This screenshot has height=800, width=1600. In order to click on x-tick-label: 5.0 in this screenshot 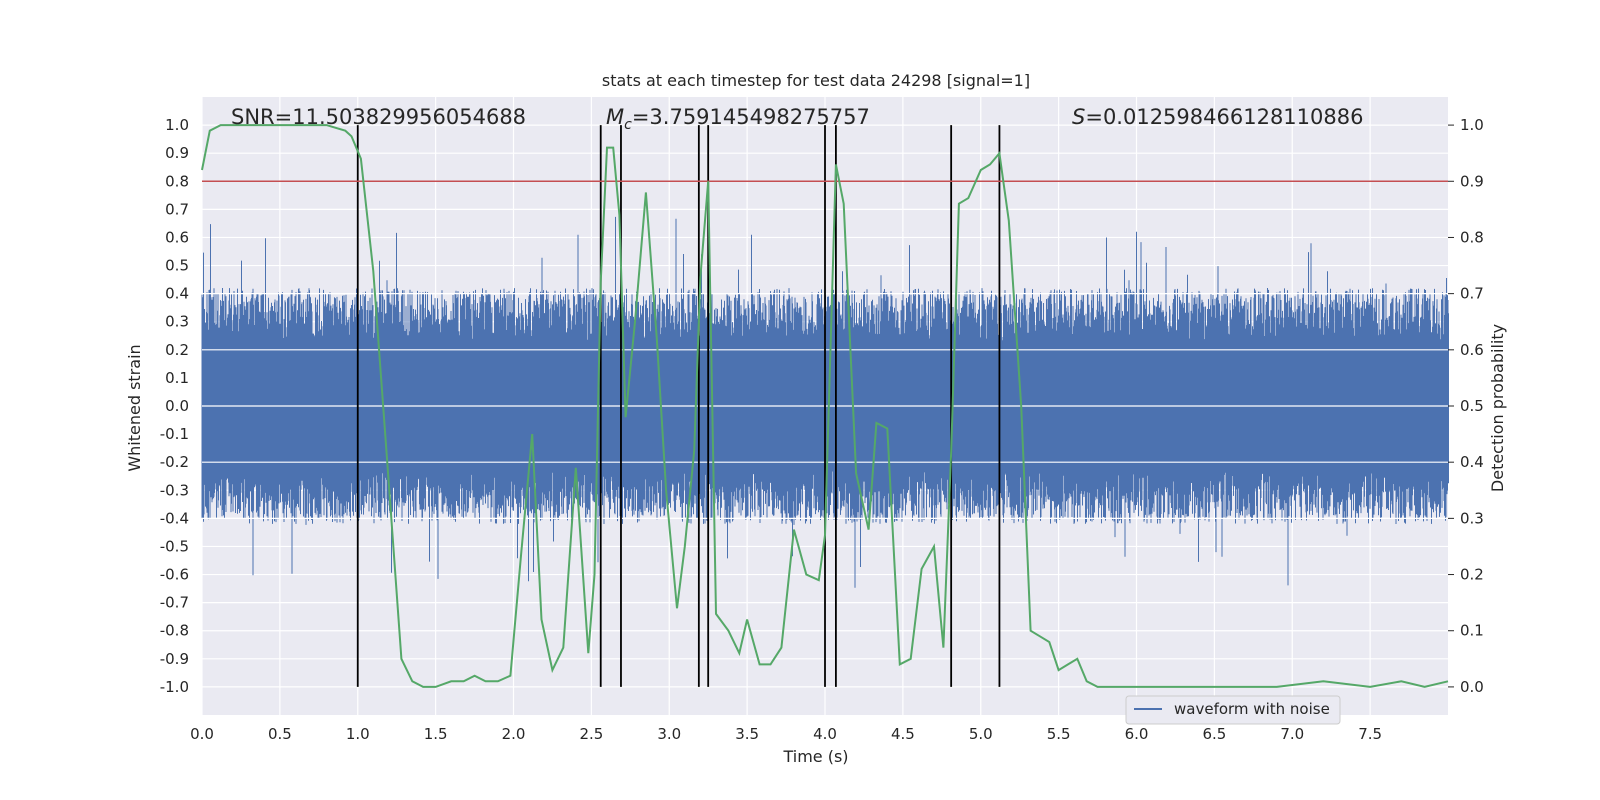, I will do `click(981, 734)`.